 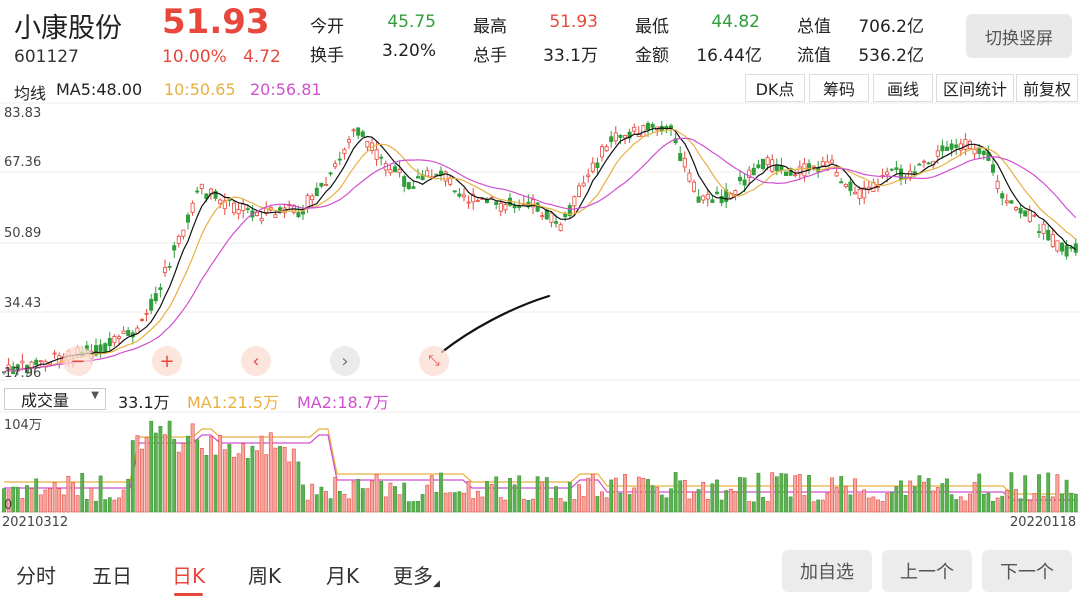 I want to click on open-label: 今开, so click(x=327, y=27).